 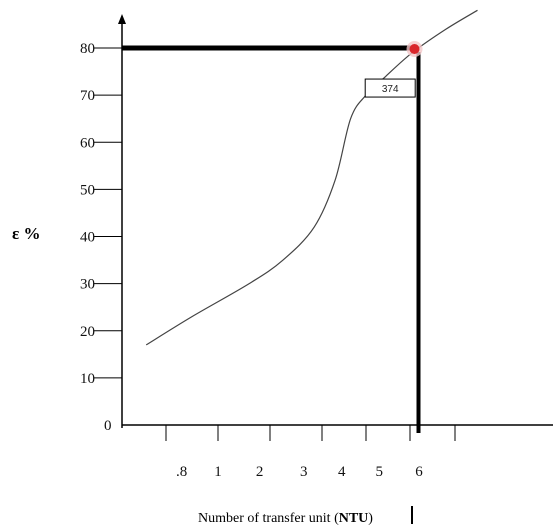 I want to click on x-axis-label: Number of transfer unit (NTU), so click(x=285, y=518).